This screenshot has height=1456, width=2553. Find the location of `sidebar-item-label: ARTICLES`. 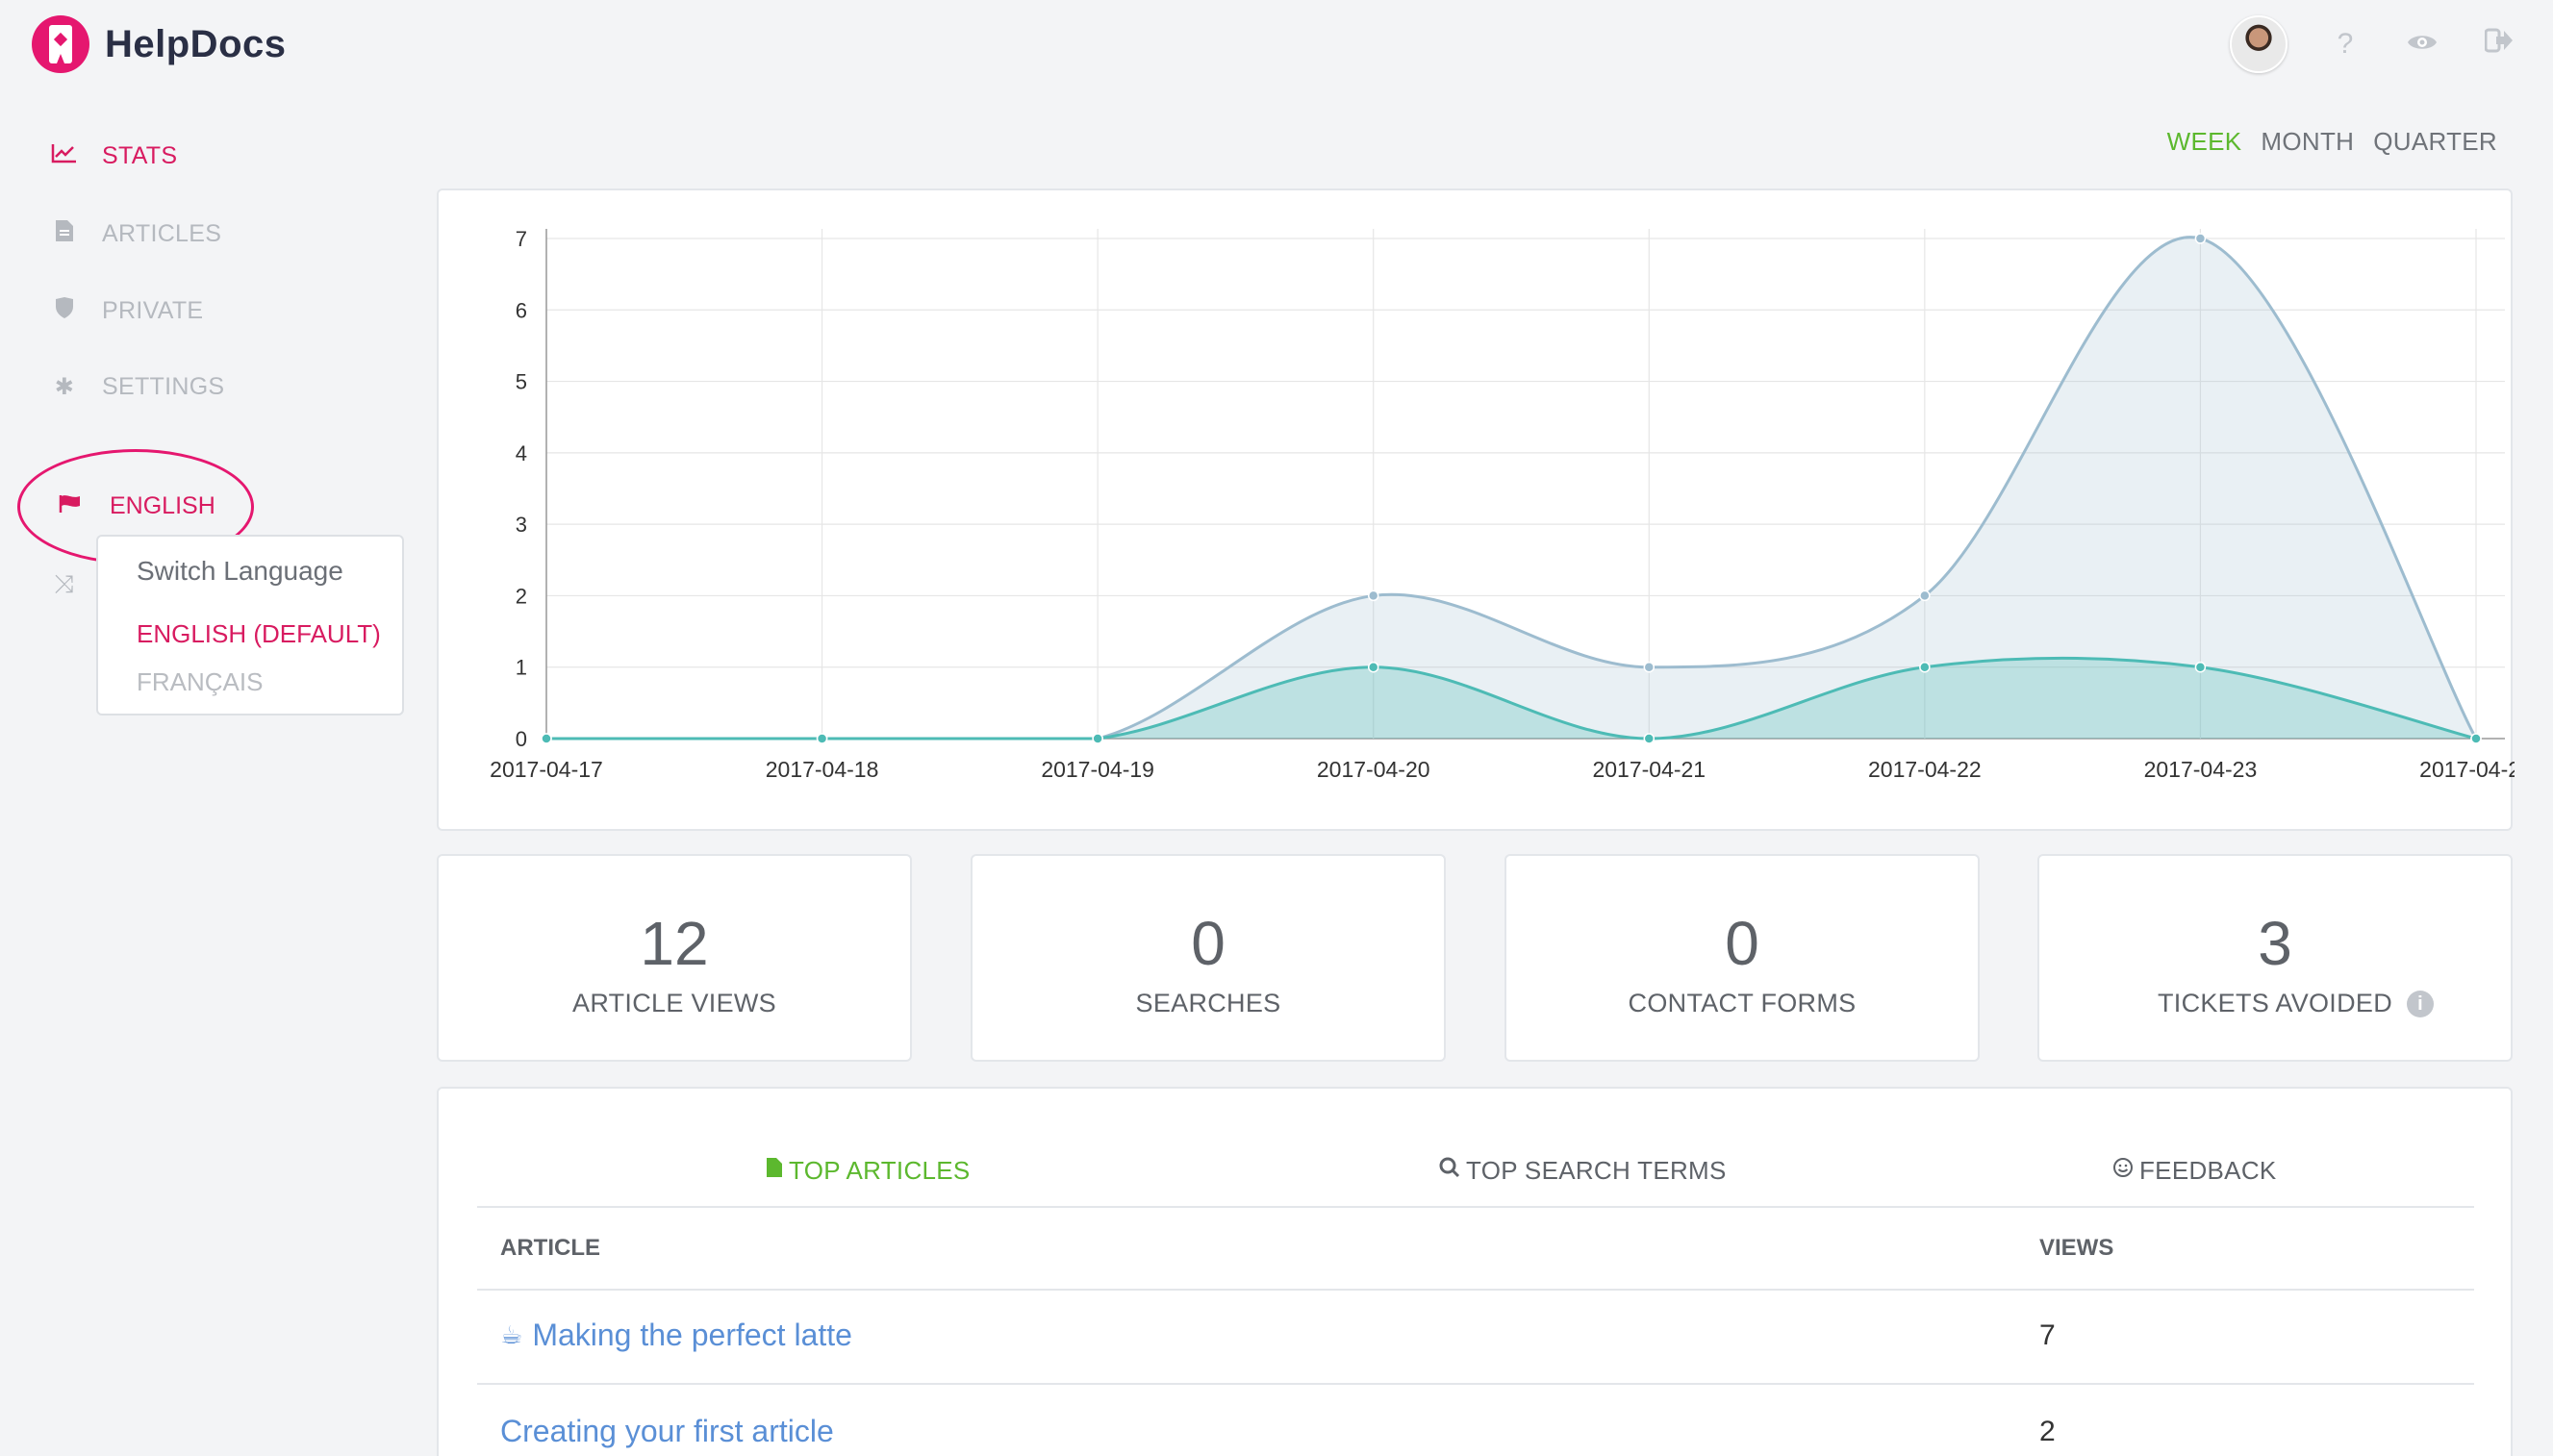

sidebar-item-label: ARTICLES is located at coordinates (162, 234).